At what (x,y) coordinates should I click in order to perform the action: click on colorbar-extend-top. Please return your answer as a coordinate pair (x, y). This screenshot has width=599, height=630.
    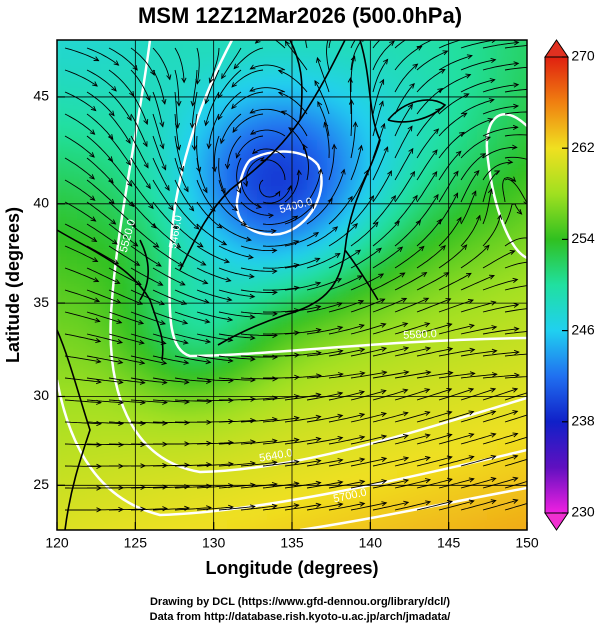
    Looking at the image, I should click on (556, 48).